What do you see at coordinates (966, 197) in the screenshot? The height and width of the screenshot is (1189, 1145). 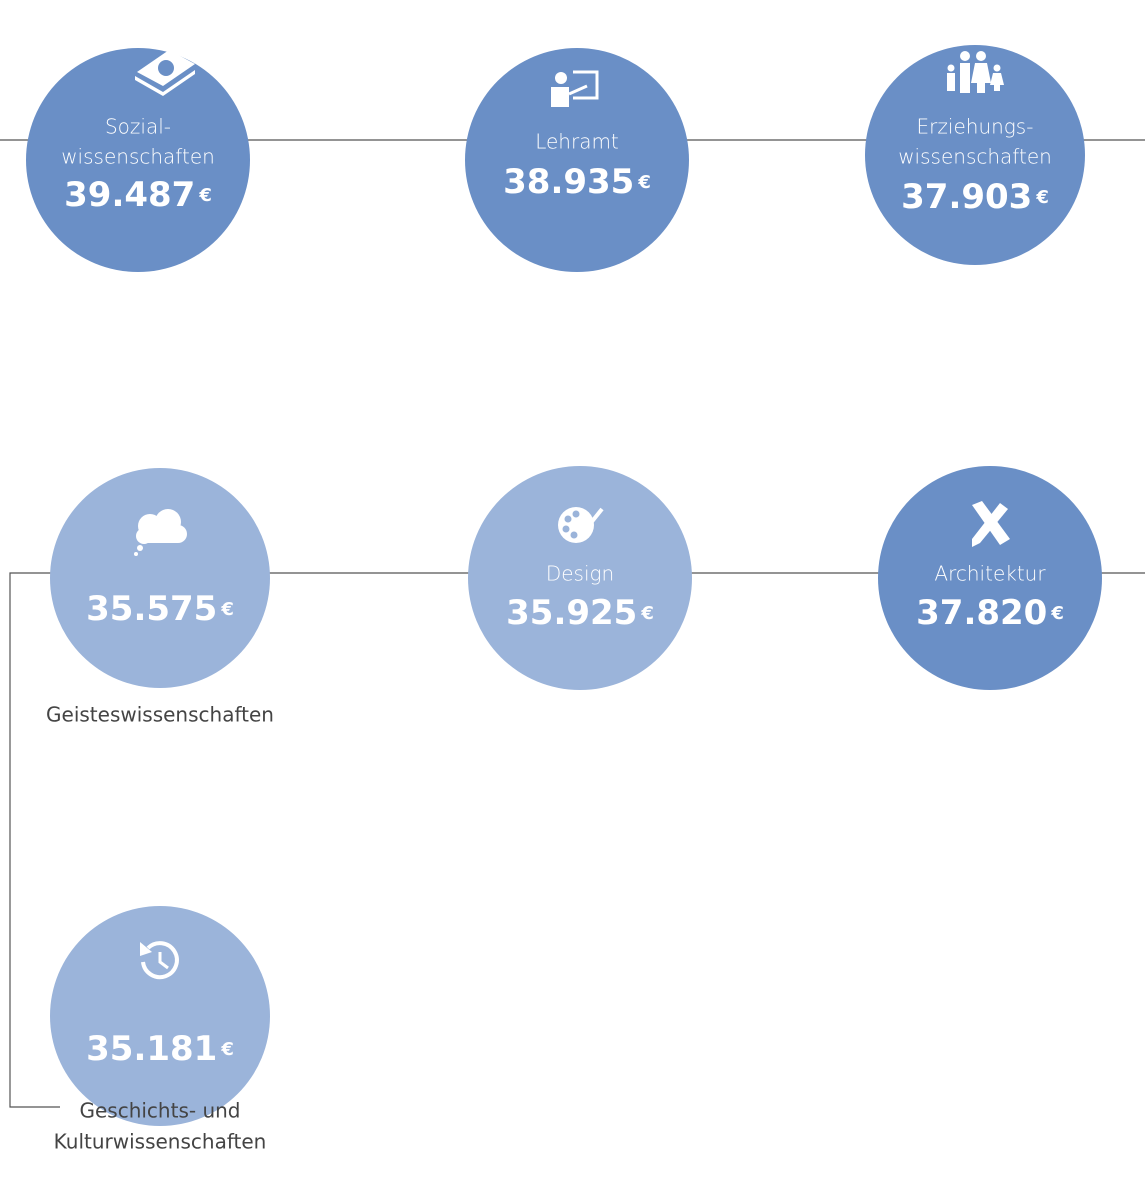 I see `value: 37.903` at bounding box center [966, 197].